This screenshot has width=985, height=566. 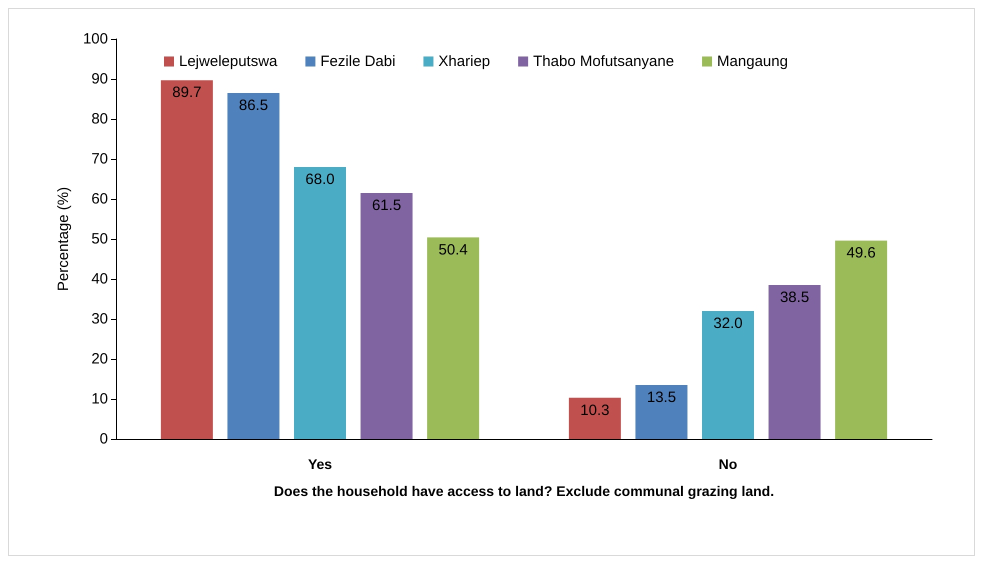 What do you see at coordinates (95, 39) in the screenshot?
I see `y-tick-label: 100` at bounding box center [95, 39].